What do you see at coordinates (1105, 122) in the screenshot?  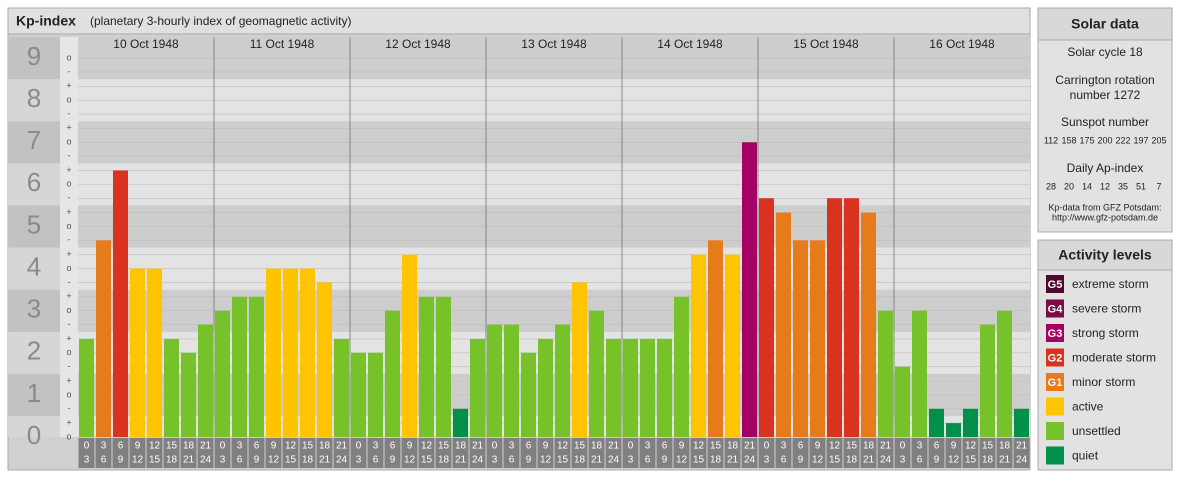 I see `sunspot-title: Sunspot number` at bounding box center [1105, 122].